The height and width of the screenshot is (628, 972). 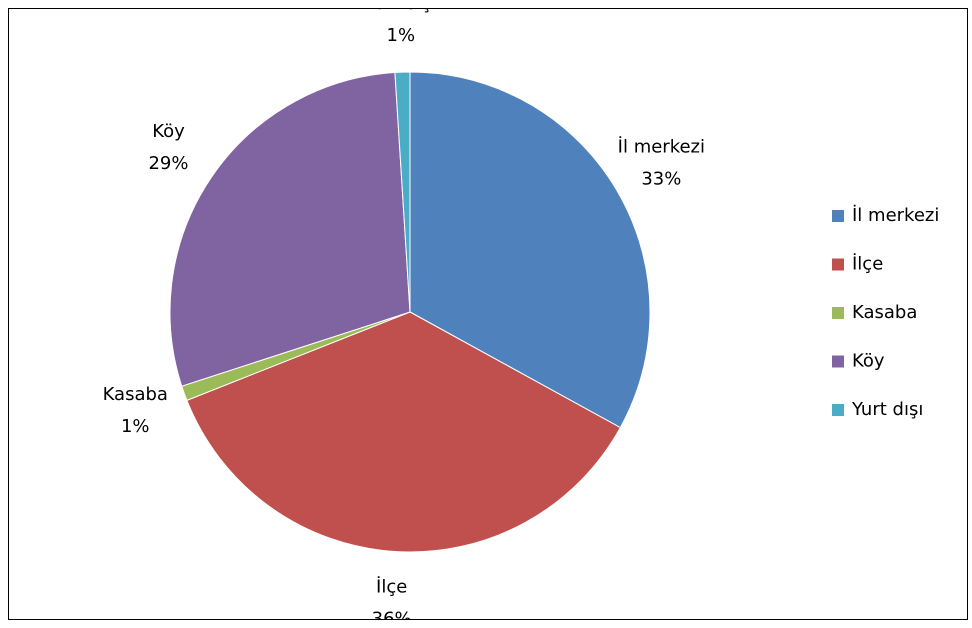 What do you see at coordinates (391, 586) in the screenshot?
I see `slice-category-label: İlçe` at bounding box center [391, 586].